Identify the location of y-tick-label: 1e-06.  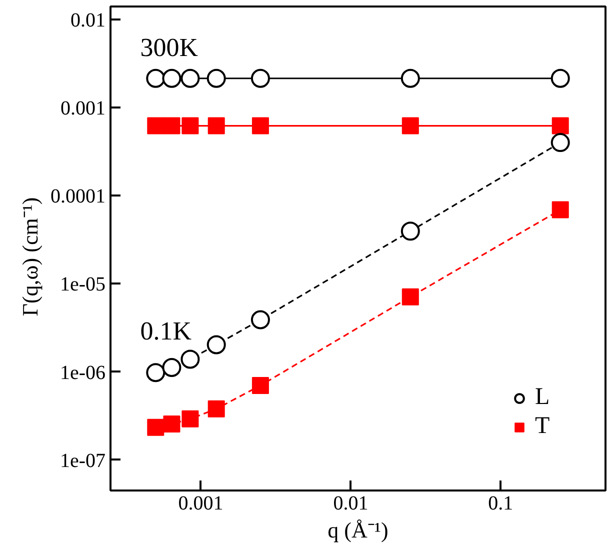
(83, 373).